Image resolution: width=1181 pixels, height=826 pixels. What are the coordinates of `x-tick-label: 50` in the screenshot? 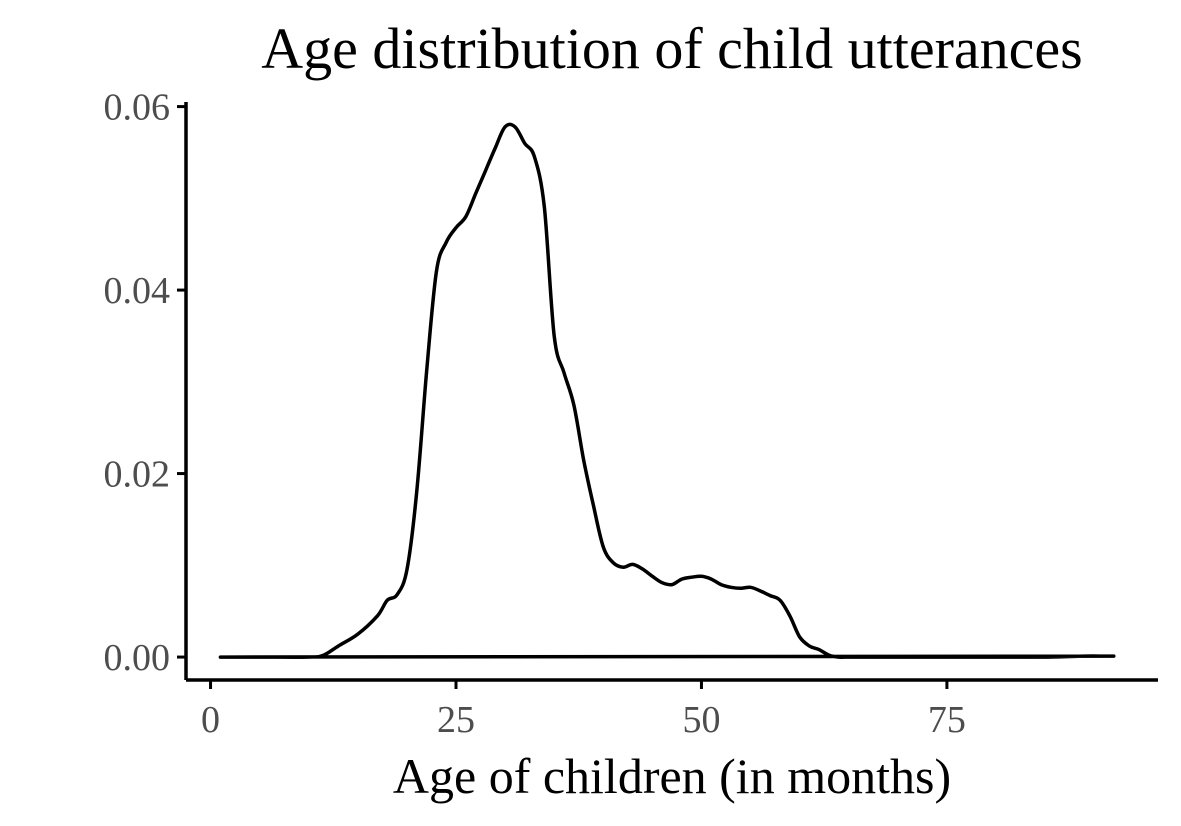 It's located at (701, 720).